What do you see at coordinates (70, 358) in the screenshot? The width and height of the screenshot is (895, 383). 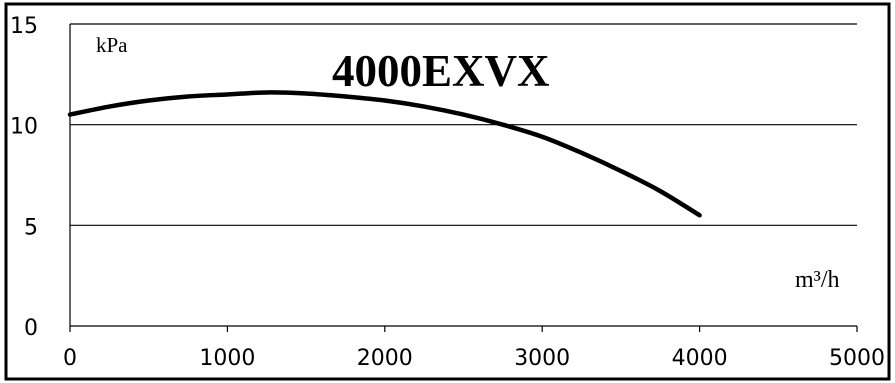 I see `x-tick-label: 0` at bounding box center [70, 358].